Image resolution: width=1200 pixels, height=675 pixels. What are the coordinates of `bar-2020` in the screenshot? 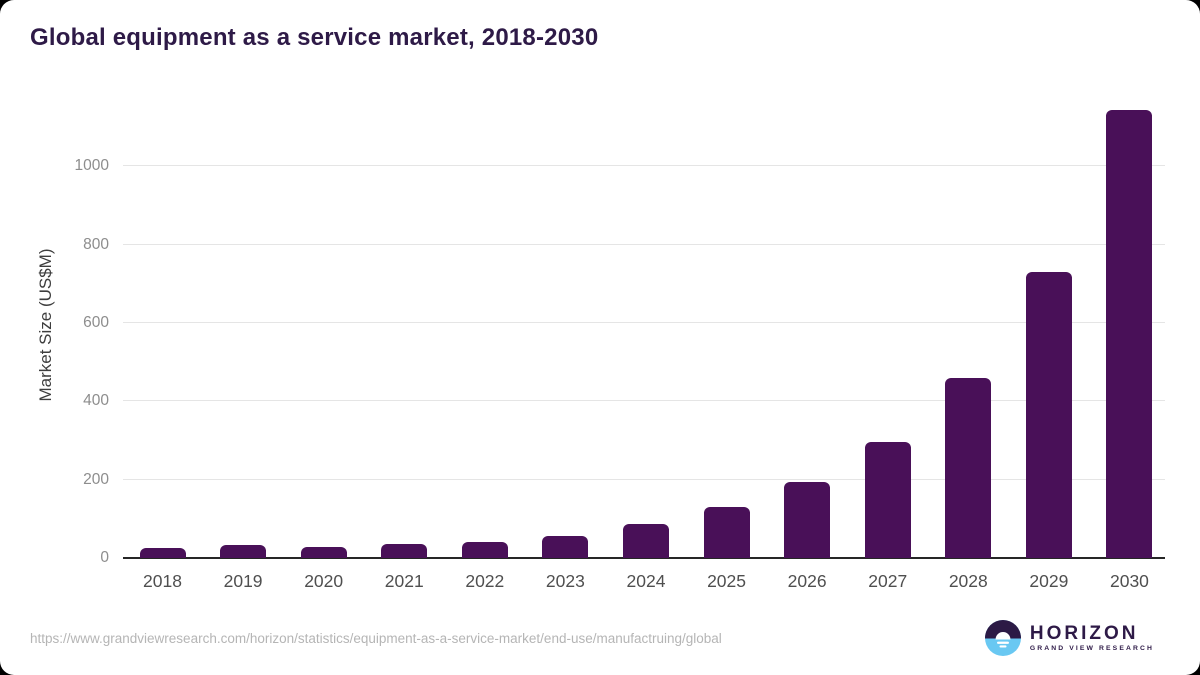 It's located at (323, 552).